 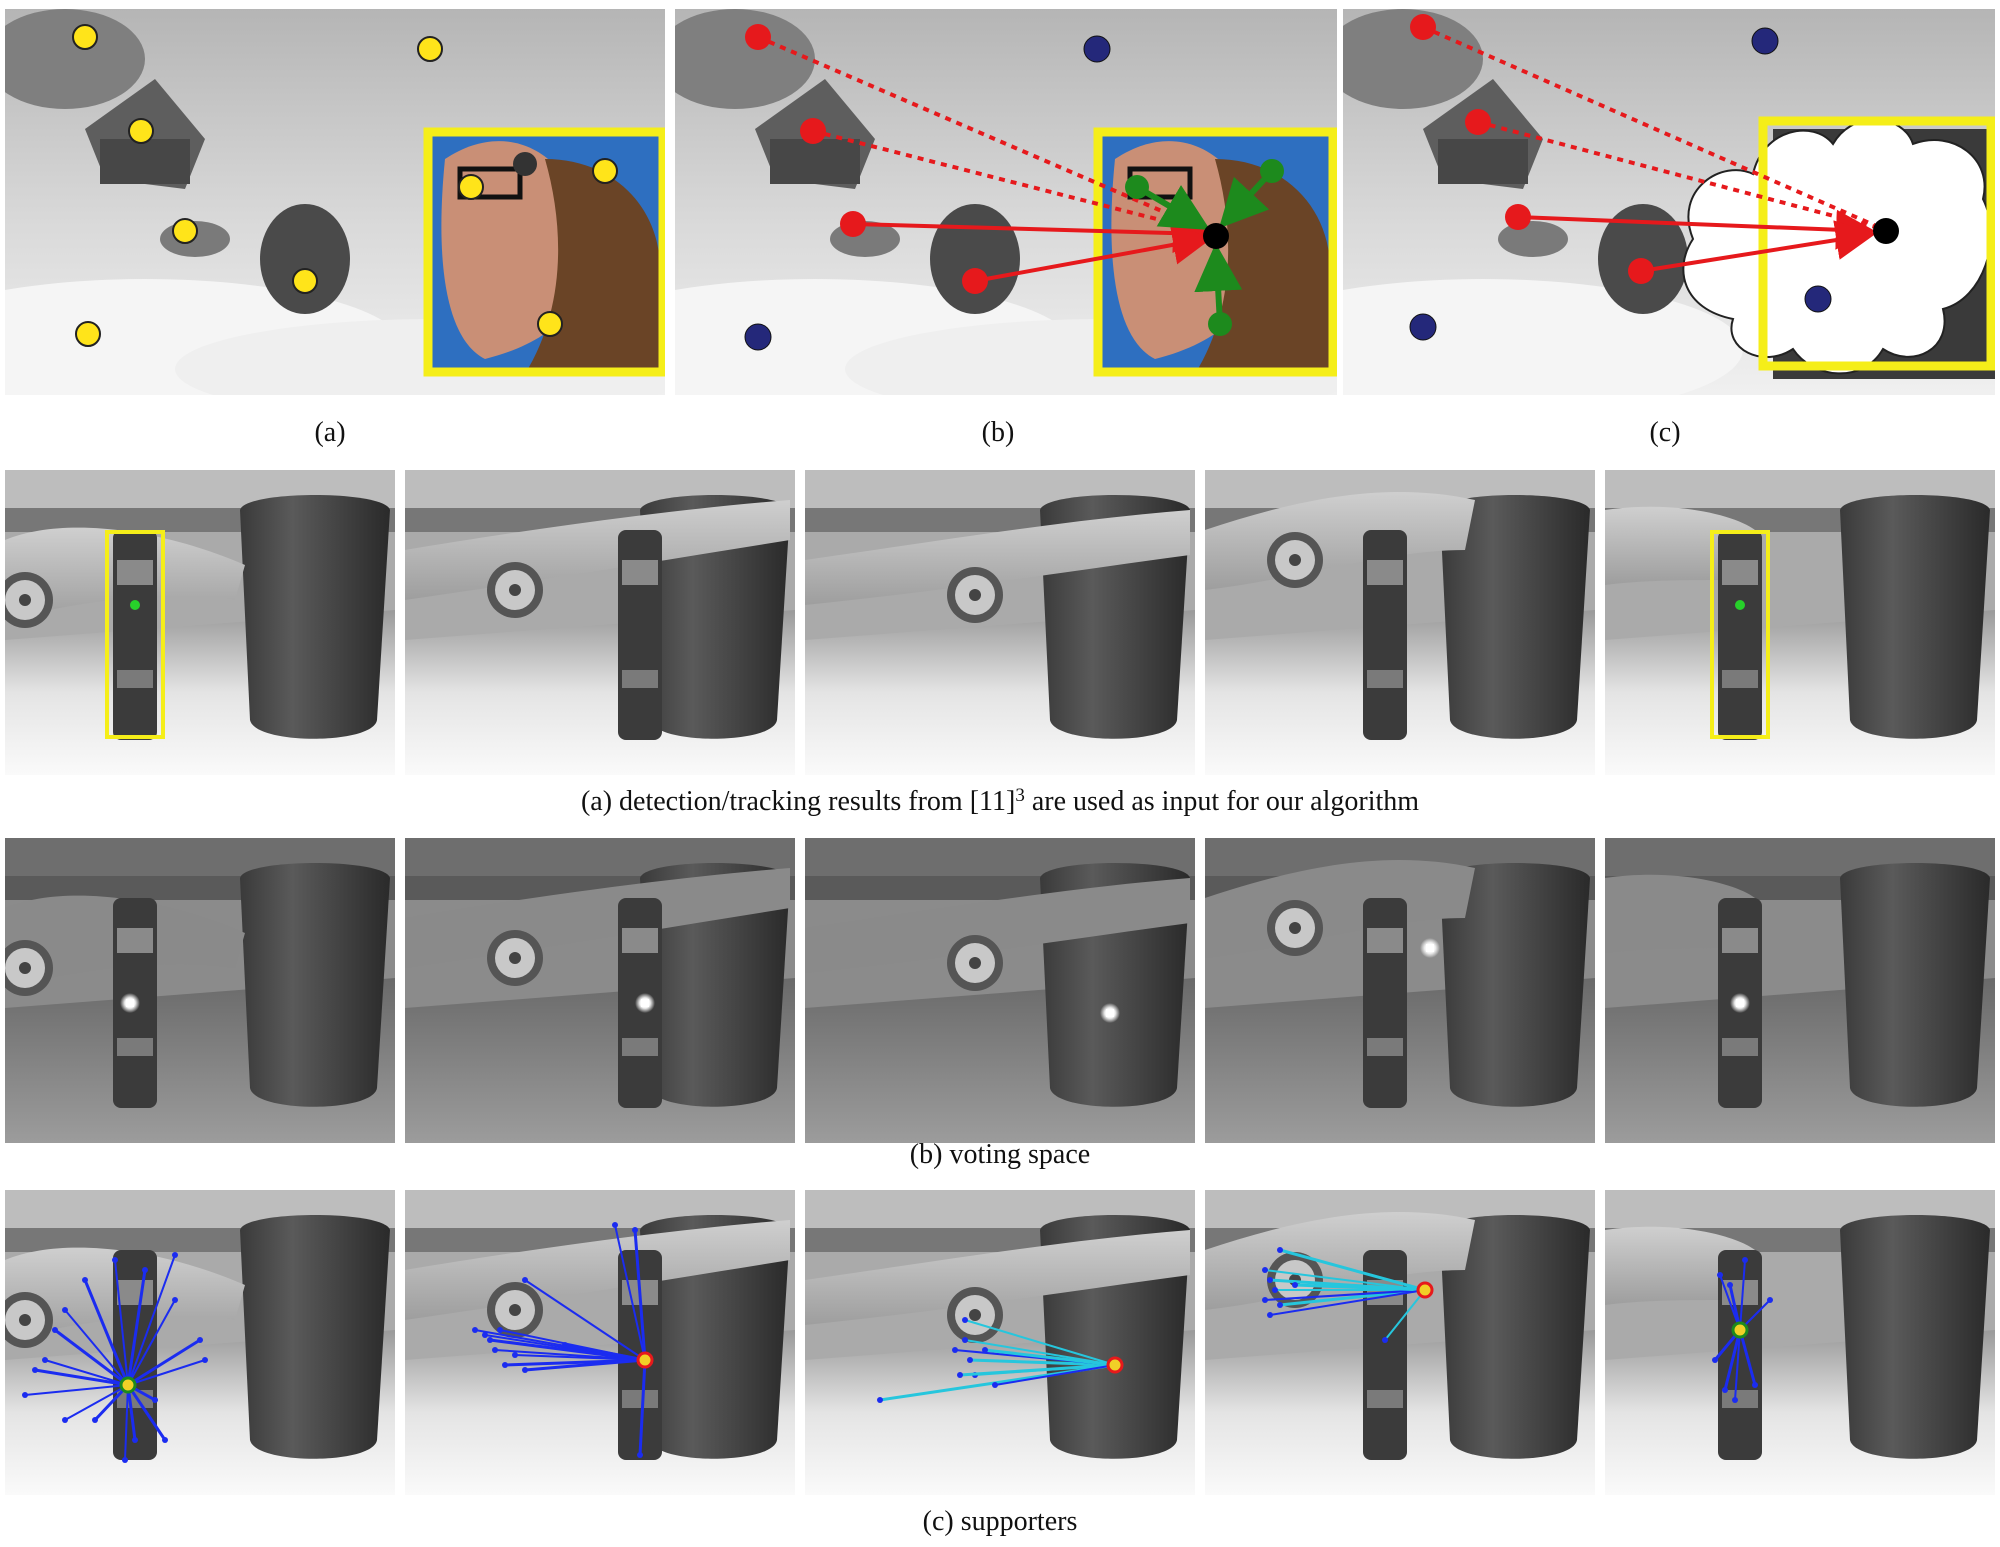 I want to click on top-panel-b, so click(x=1006, y=202).